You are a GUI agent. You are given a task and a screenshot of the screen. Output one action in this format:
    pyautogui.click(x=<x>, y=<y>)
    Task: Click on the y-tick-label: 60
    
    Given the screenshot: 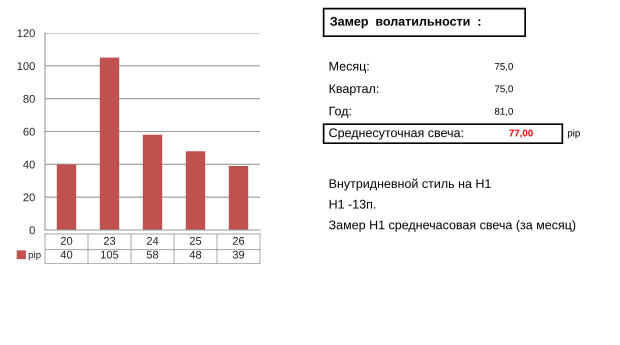 What is the action you would take?
    pyautogui.click(x=29, y=132)
    